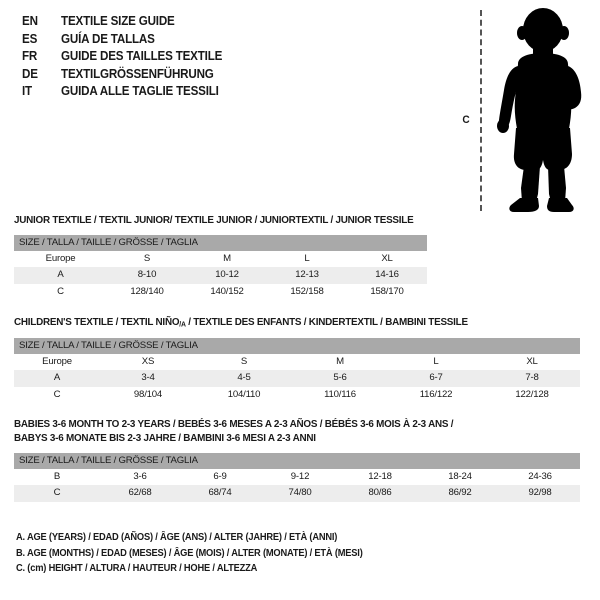 This screenshot has width=600, height=600. I want to click on babies-height-1: 62/68, so click(140, 493).